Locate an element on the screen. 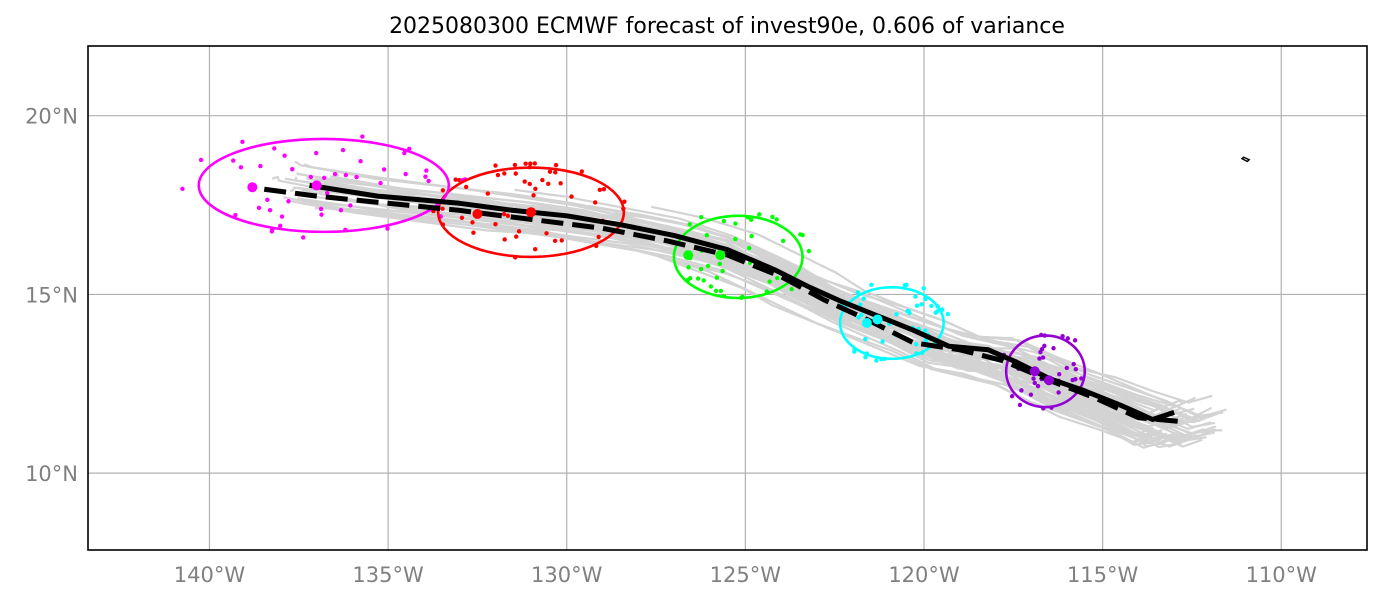 The height and width of the screenshot is (600, 1382). latitude-tick-label: 20°N is located at coordinates (51, 117).